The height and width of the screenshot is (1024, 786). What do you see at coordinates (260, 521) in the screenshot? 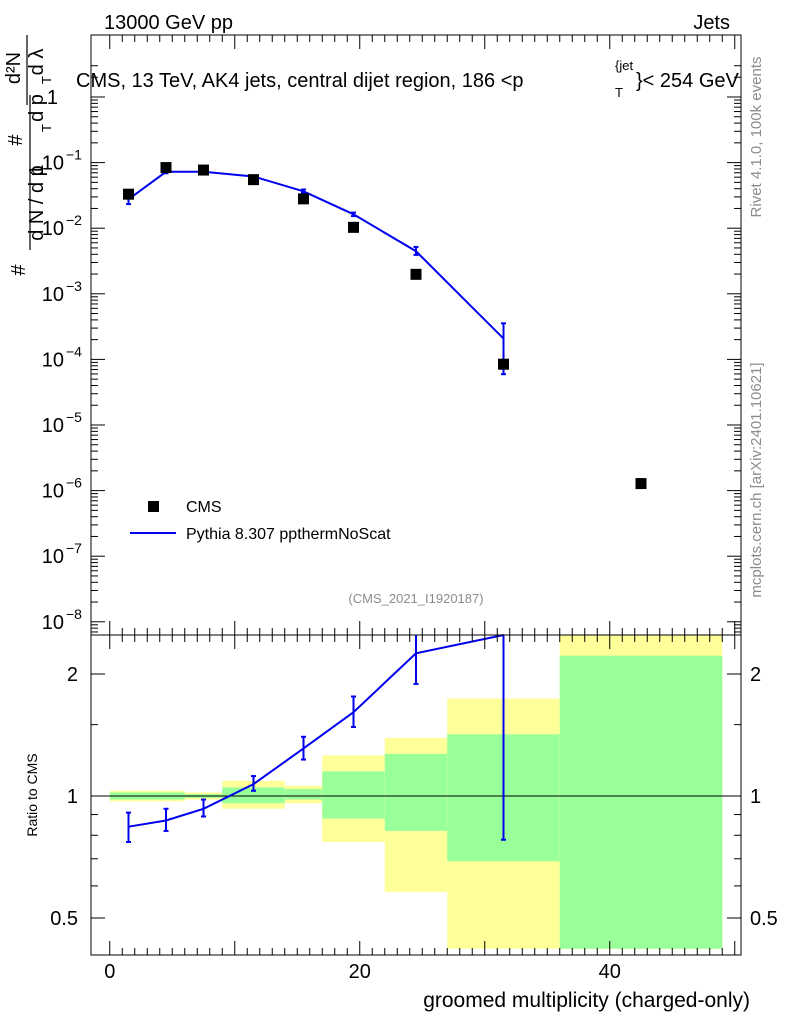
I see `legend: CMS Pythia 8.307 ppthermNoScat` at bounding box center [260, 521].